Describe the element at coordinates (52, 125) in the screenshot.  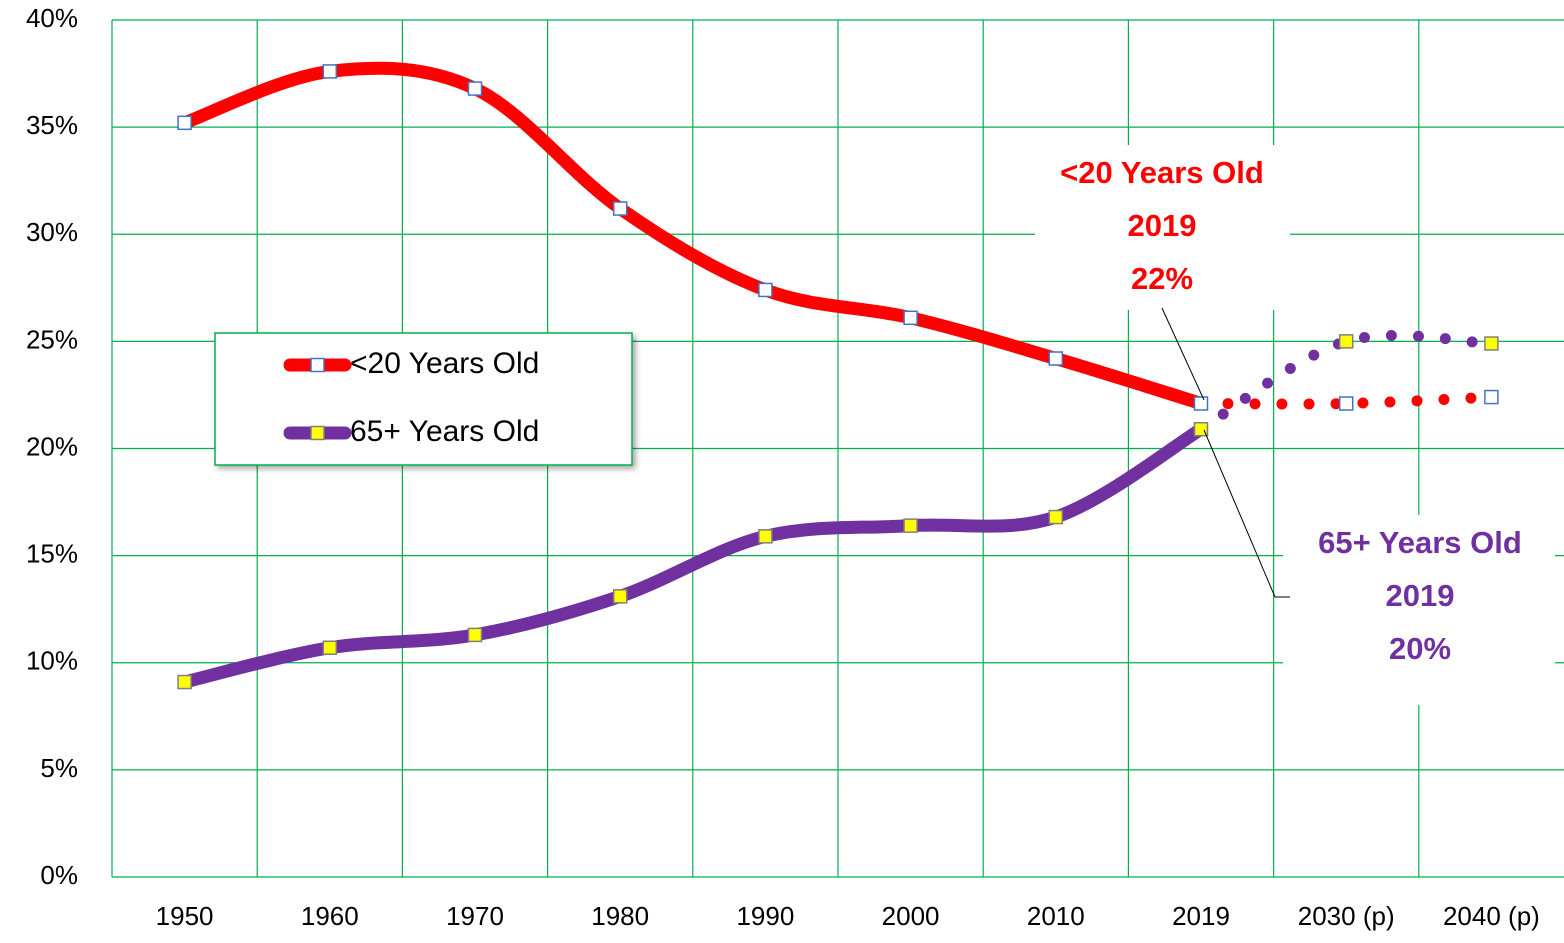
I see `y-tick-label: 35%` at that location.